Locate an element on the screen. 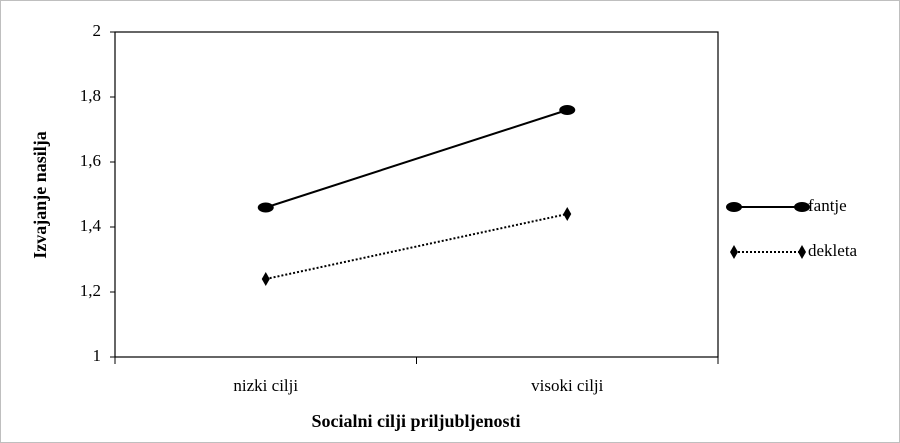 This screenshot has width=900, height=443. x-tick-label: nizki cilji is located at coordinates (265, 385).